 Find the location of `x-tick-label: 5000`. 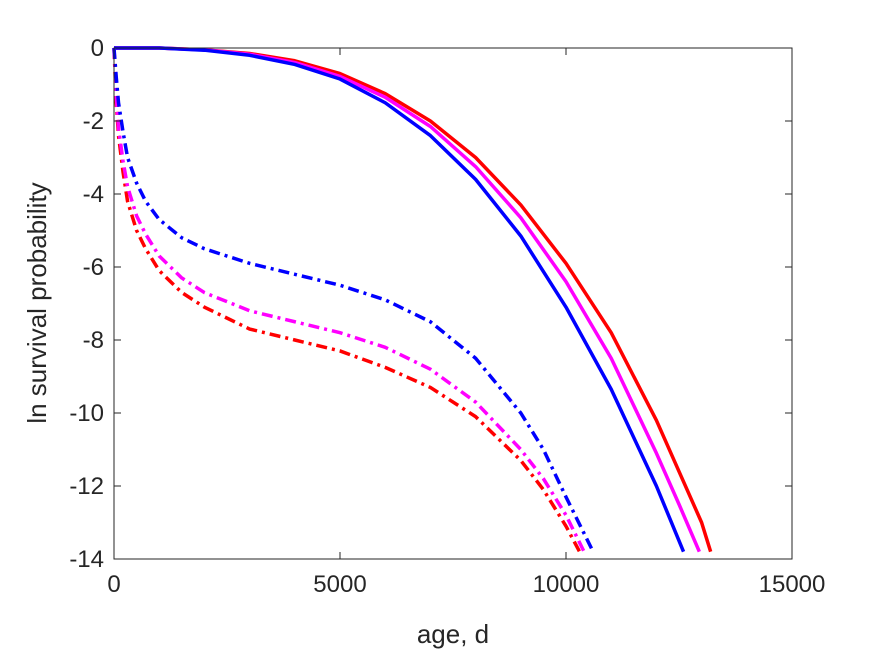

x-tick-label: 5000 is located at coordinates (339, 584).